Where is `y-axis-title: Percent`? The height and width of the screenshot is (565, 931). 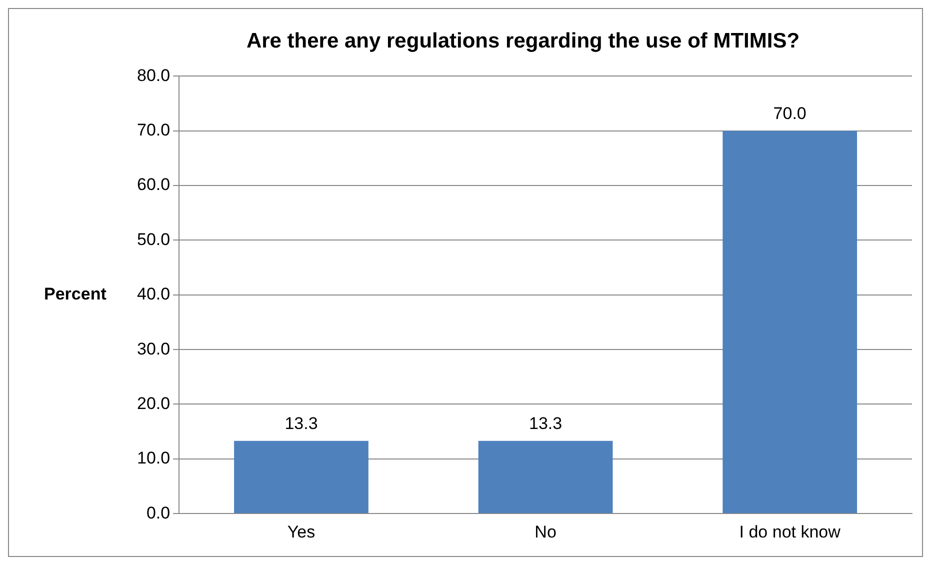
y-axis-title: Percent is located at coordinates (75, 294).